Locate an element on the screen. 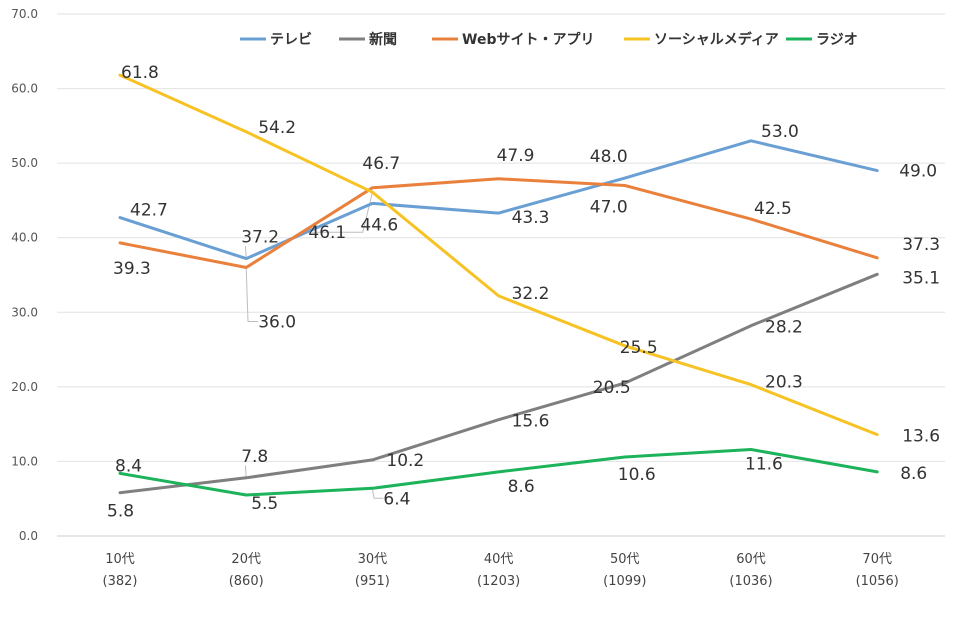  legend-label: 新聞 is located at coordinates (383, 39).